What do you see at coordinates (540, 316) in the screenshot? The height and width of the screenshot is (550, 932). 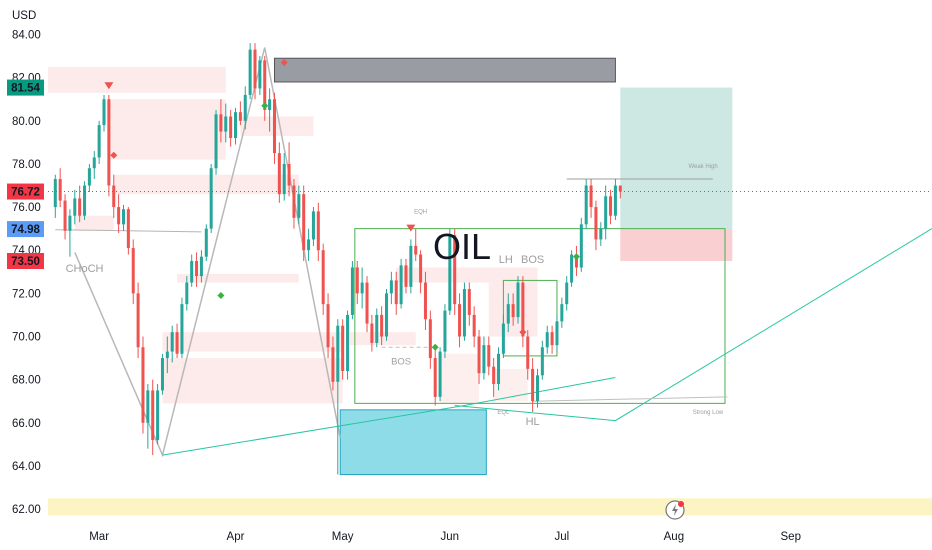 I see `structure-box` at bounding box center [540, 316].